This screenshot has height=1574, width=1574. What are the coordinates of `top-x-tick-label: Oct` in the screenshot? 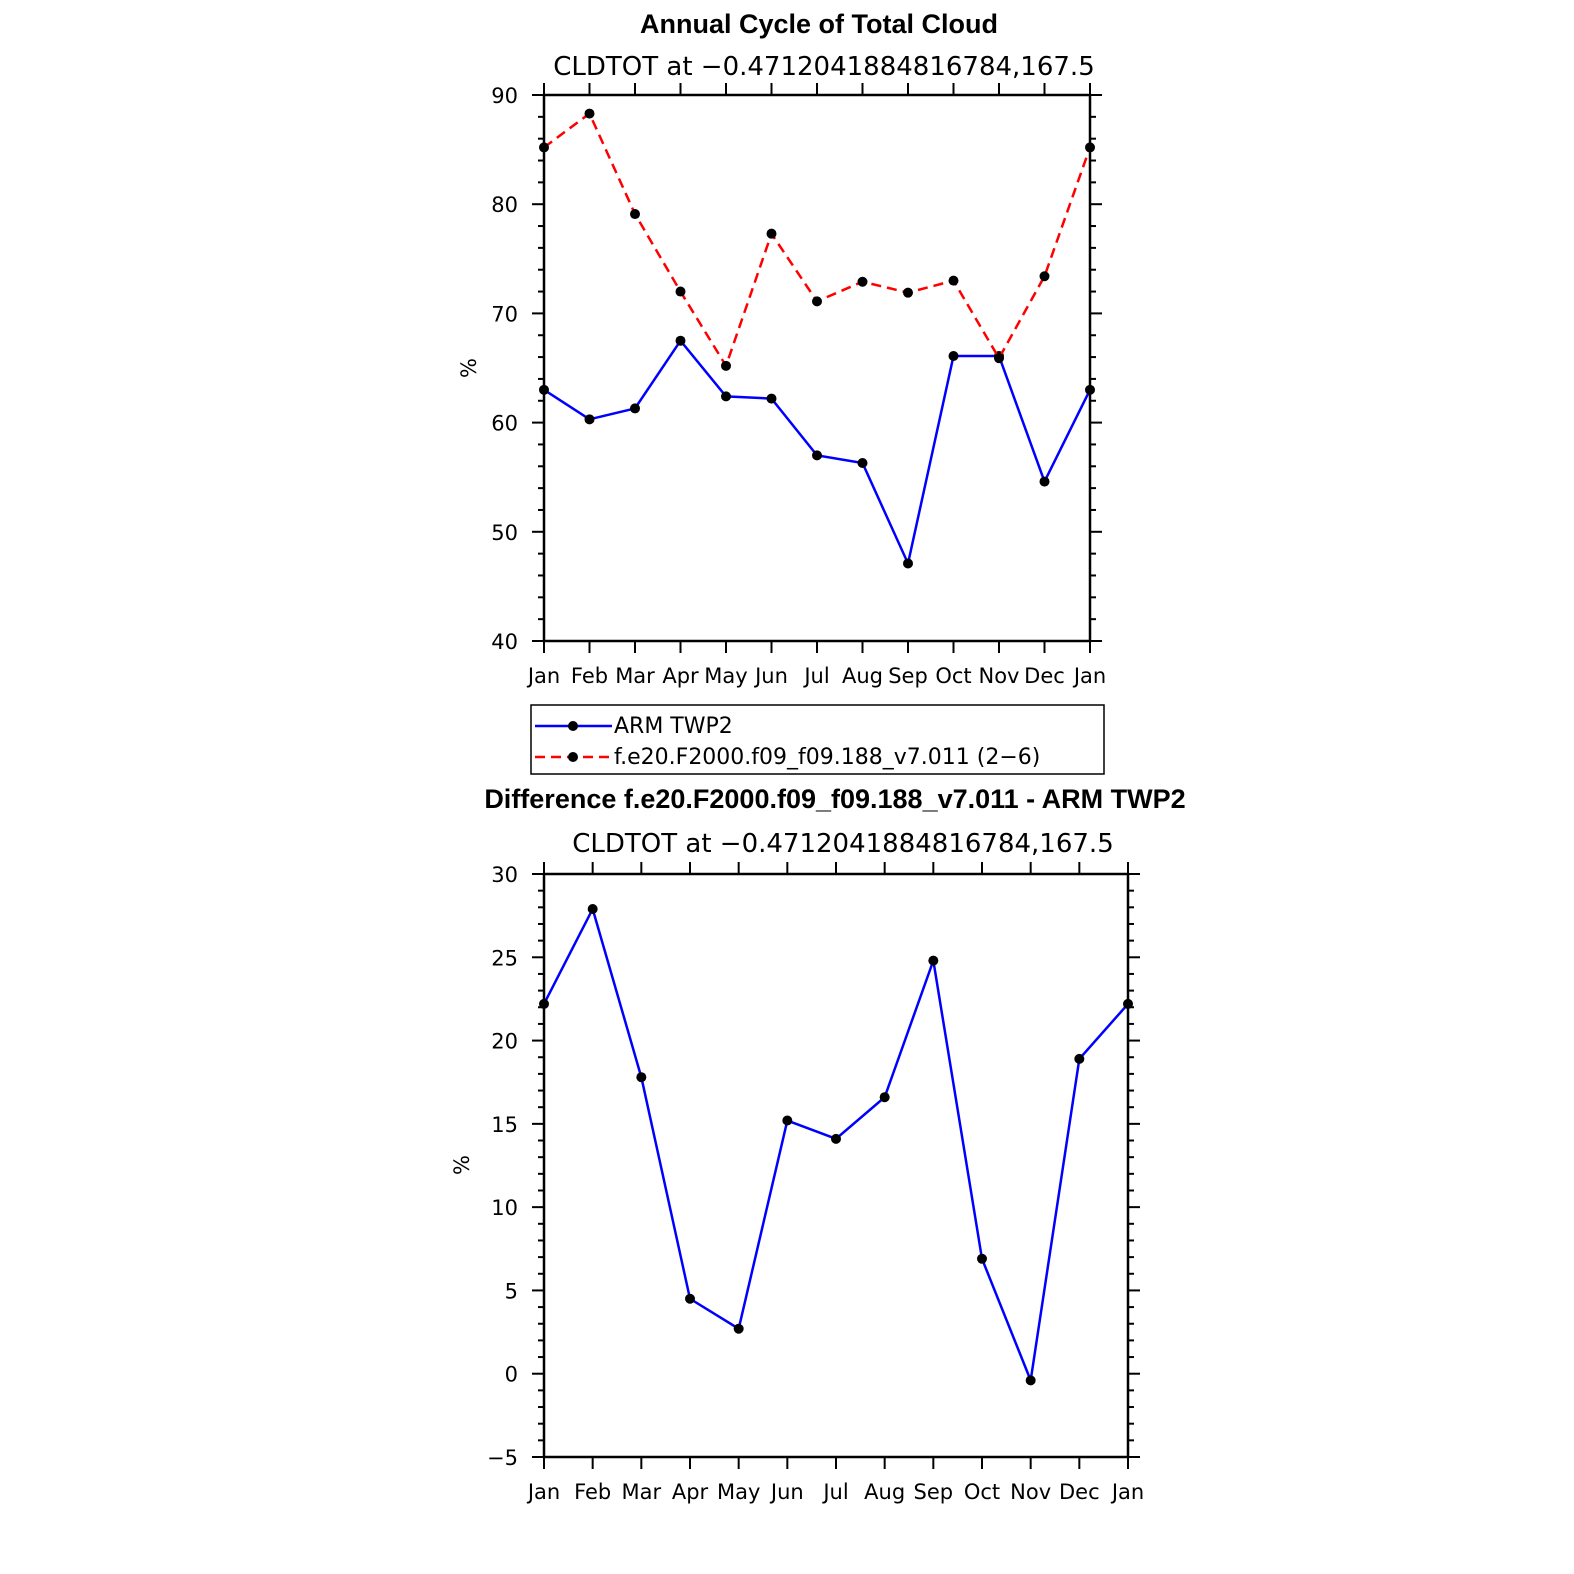 It's located at (953, 676).